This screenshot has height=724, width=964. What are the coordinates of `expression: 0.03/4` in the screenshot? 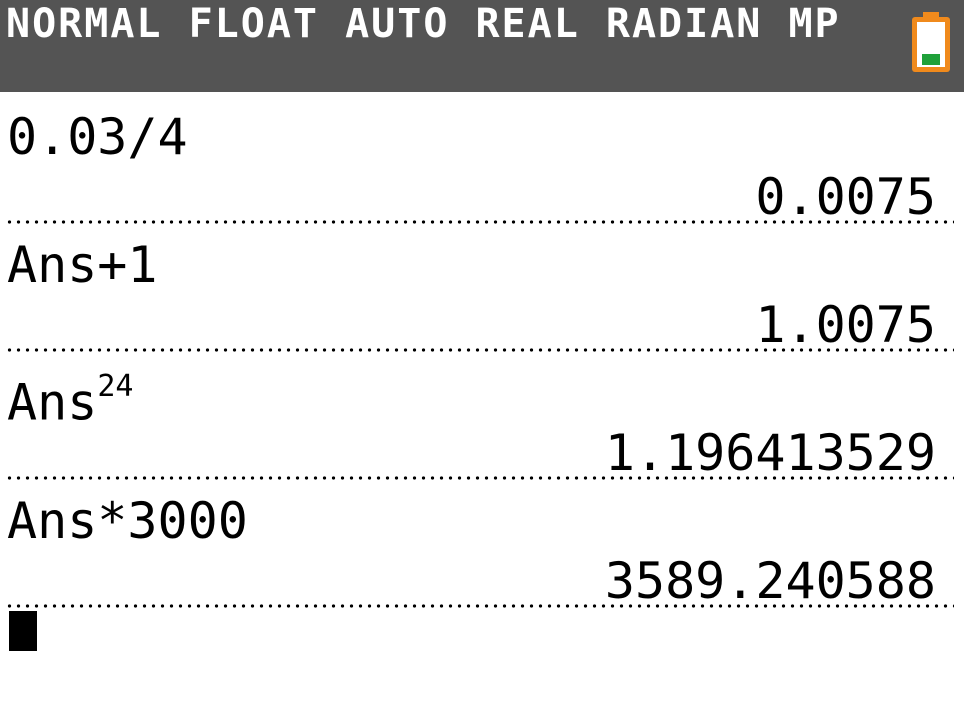 It's located at (97, 137).